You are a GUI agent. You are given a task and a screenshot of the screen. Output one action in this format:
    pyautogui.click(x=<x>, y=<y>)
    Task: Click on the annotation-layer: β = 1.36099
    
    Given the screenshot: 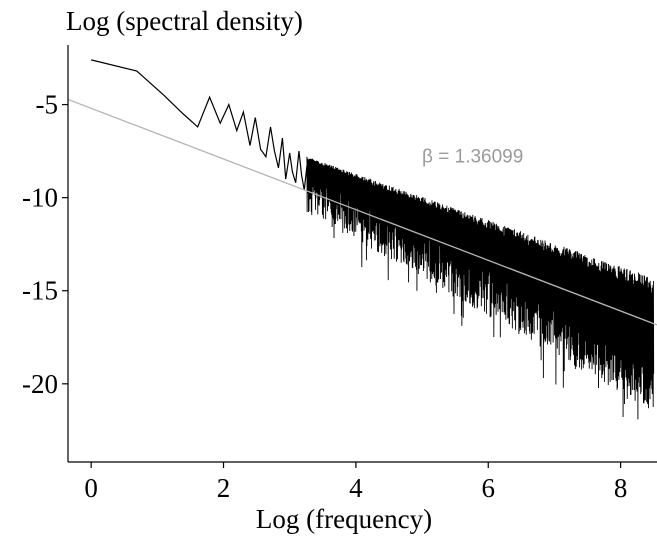 What is the action you would take?
    pyautogui.click(x=472, y=156)
    